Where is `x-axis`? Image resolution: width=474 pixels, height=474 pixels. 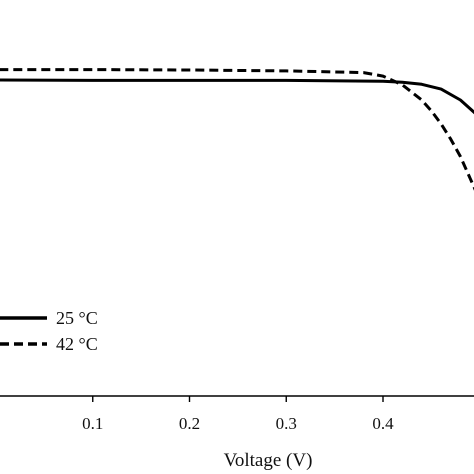
x-axis is located at coordinates (237, 398).